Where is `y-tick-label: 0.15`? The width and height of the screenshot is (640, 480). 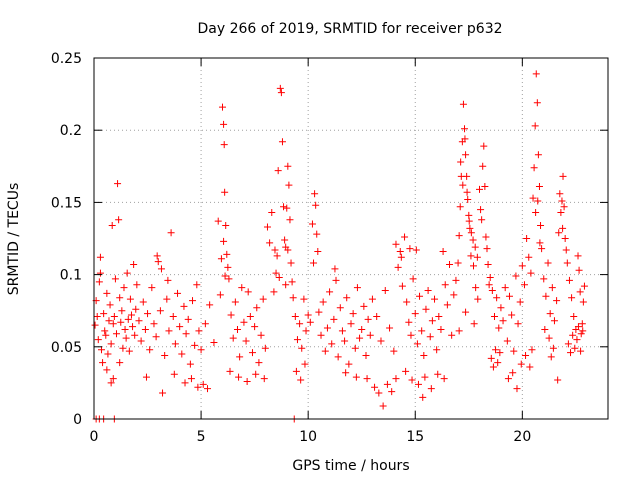
y-tick-label: 0.15 is located at coordinates (66, 203).